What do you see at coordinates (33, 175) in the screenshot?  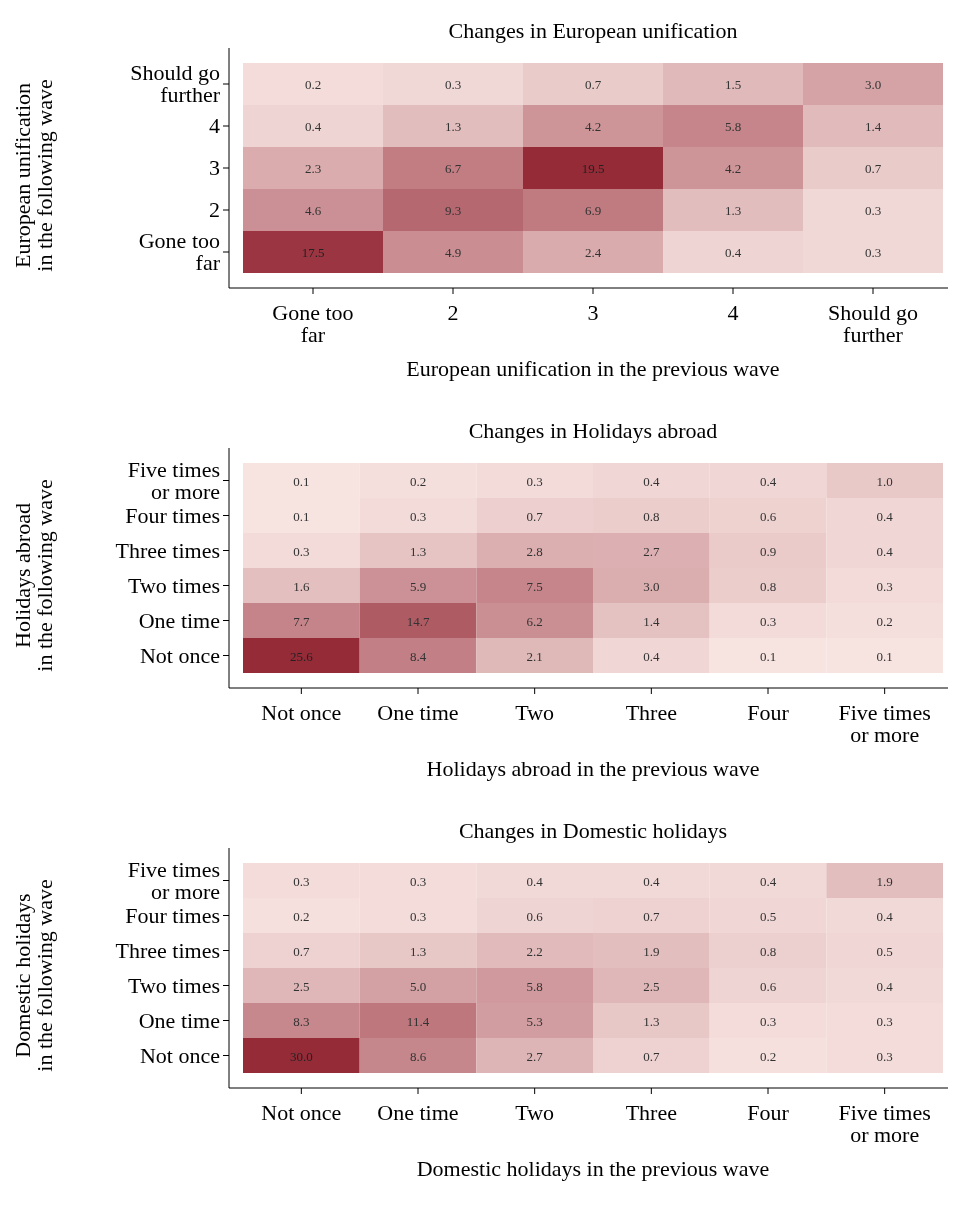 I see `y-axis-title: European unification in the following wave` at bounding box center [33, 175].